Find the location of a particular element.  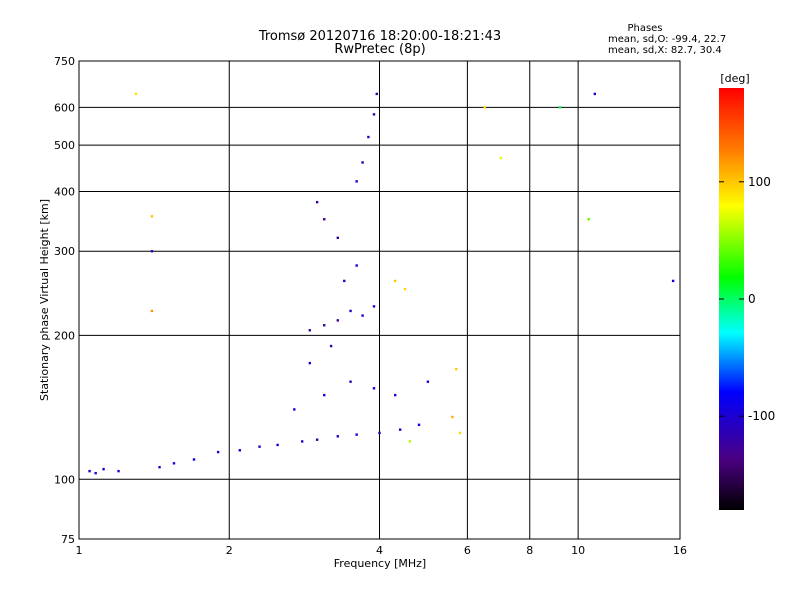

y-tick-label: 400 is located at coordinates (64, 191).